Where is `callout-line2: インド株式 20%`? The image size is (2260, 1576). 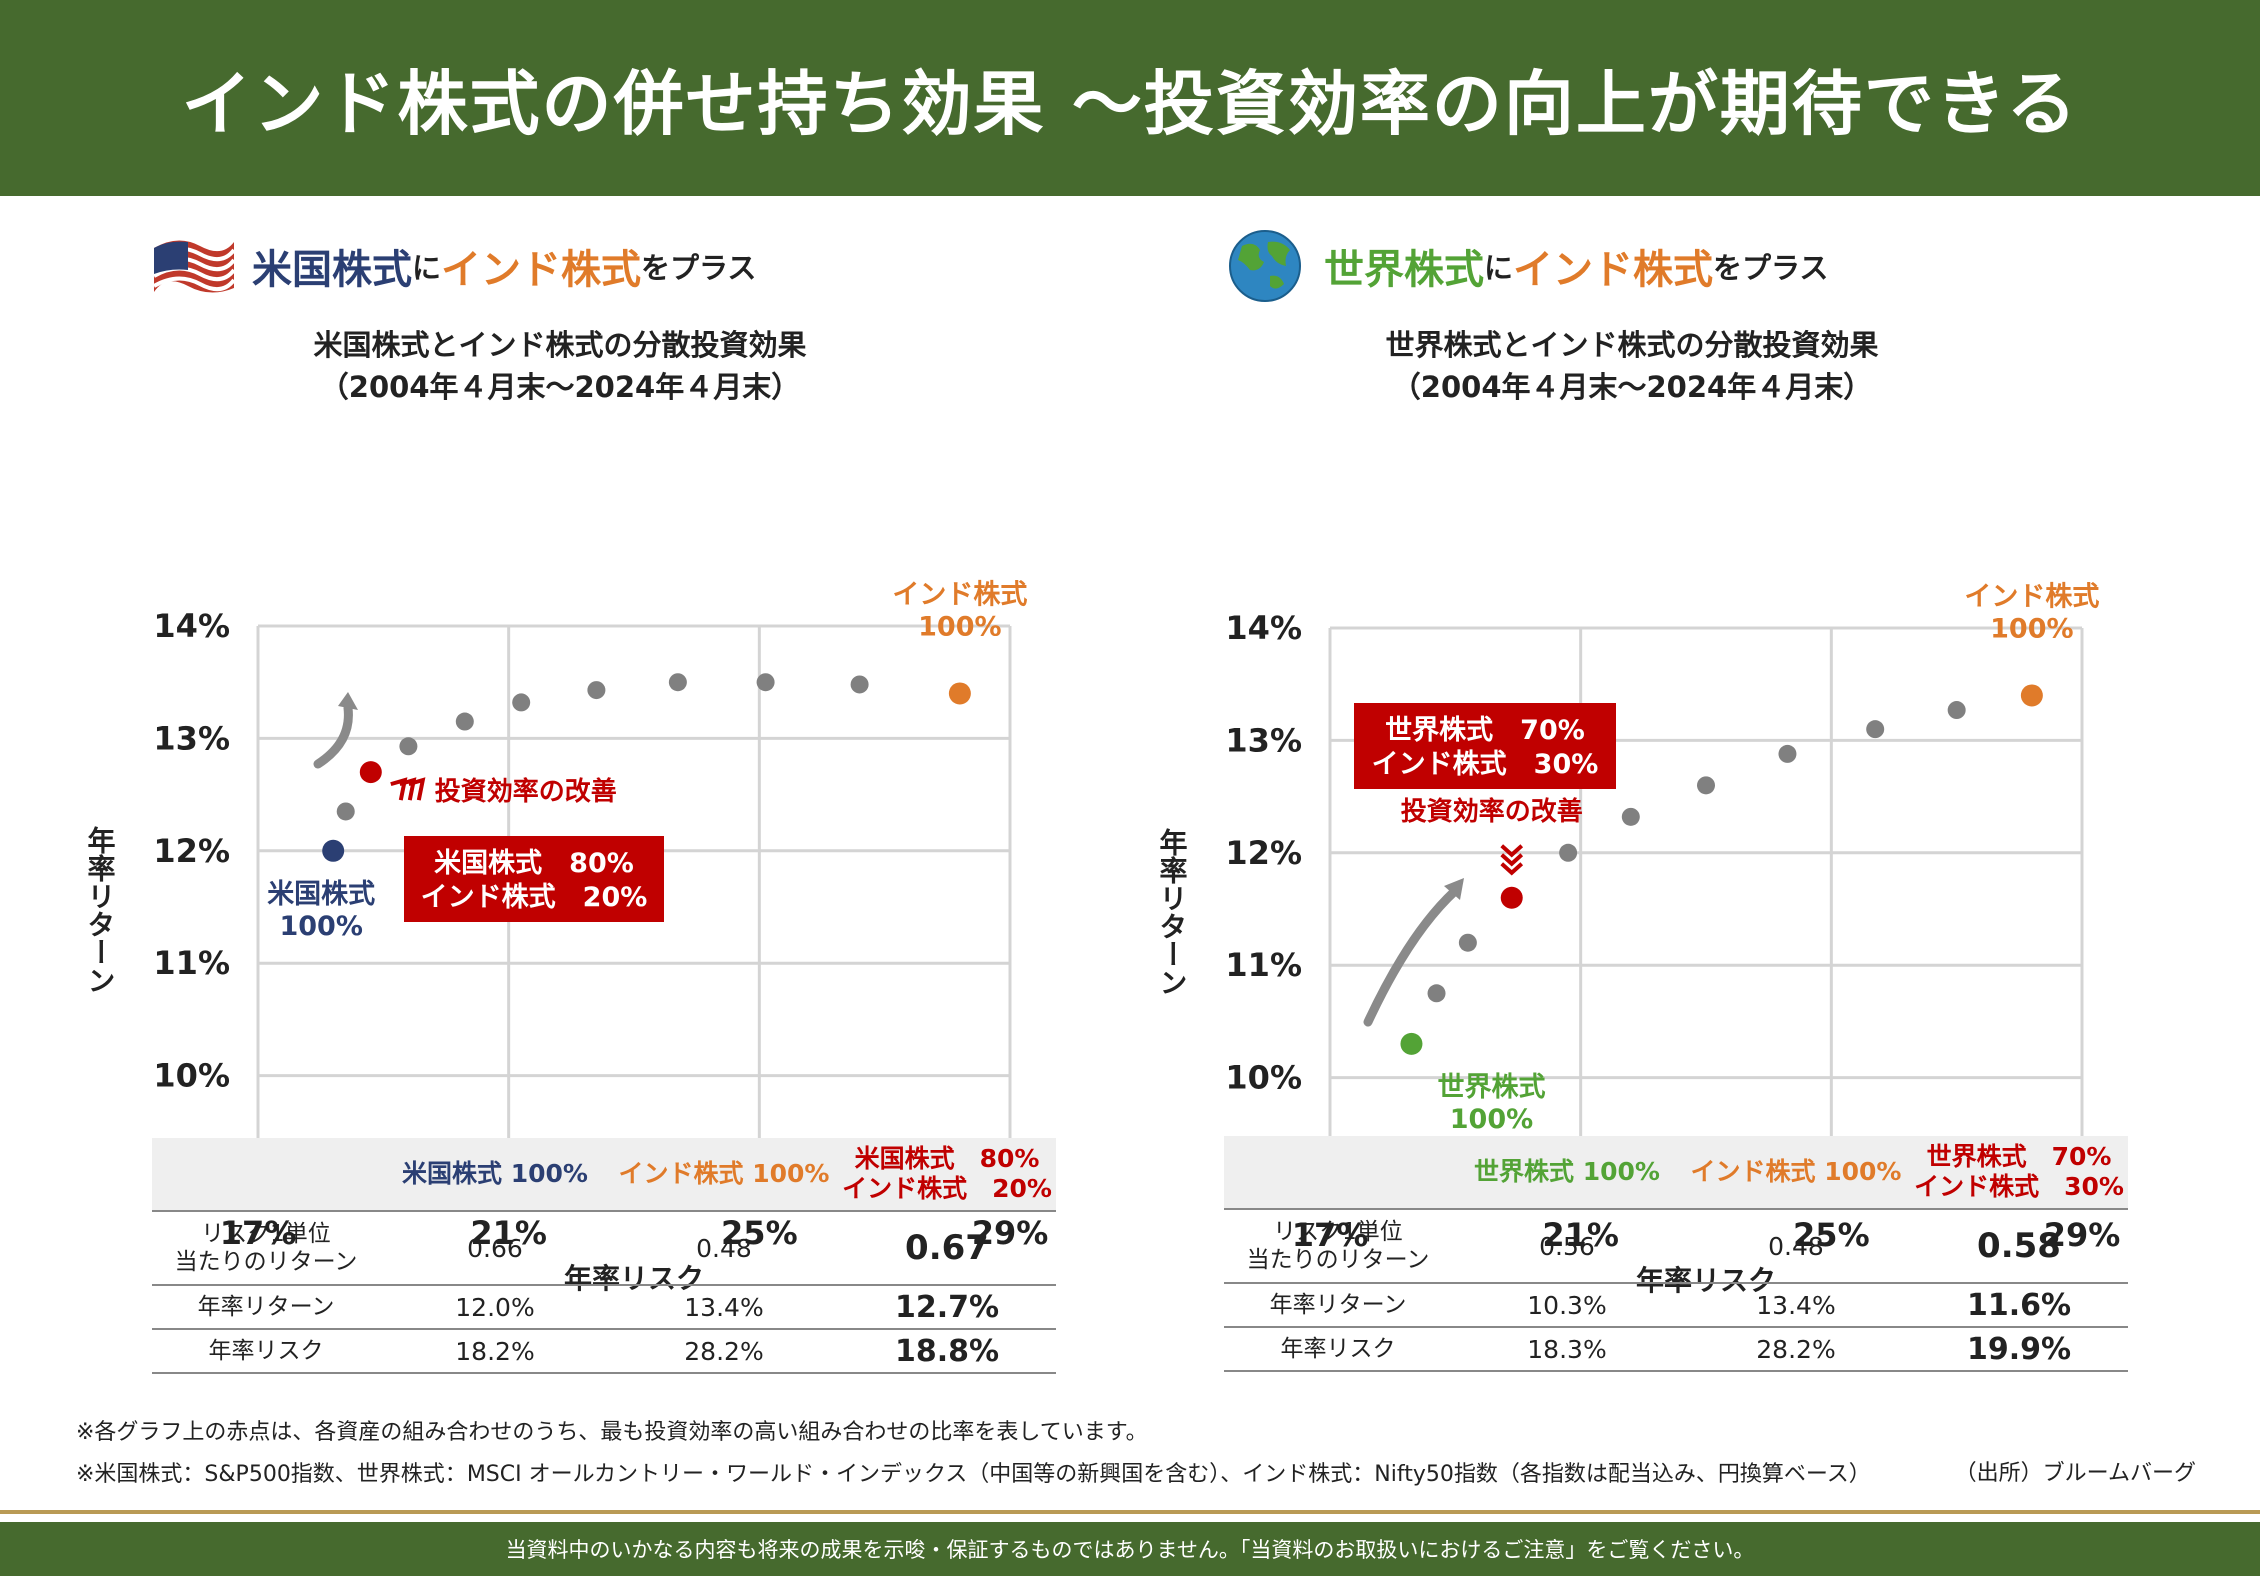 callout-line2: インド株式 20% is located at coordinates (534, 897).